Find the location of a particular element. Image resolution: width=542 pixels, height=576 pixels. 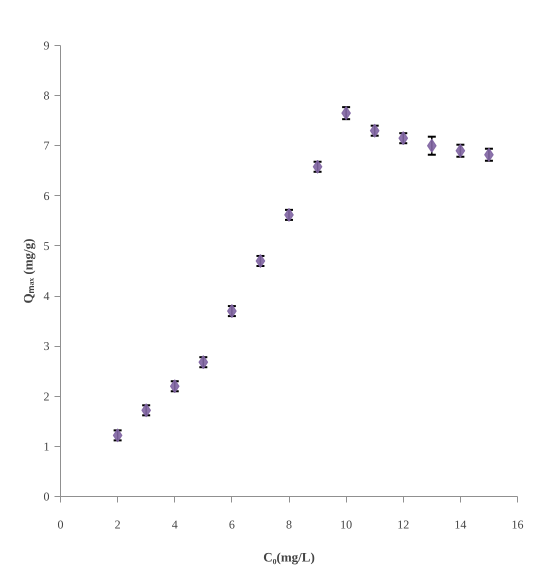

y-tick-label: 7 is located at coordinates (47, 145).